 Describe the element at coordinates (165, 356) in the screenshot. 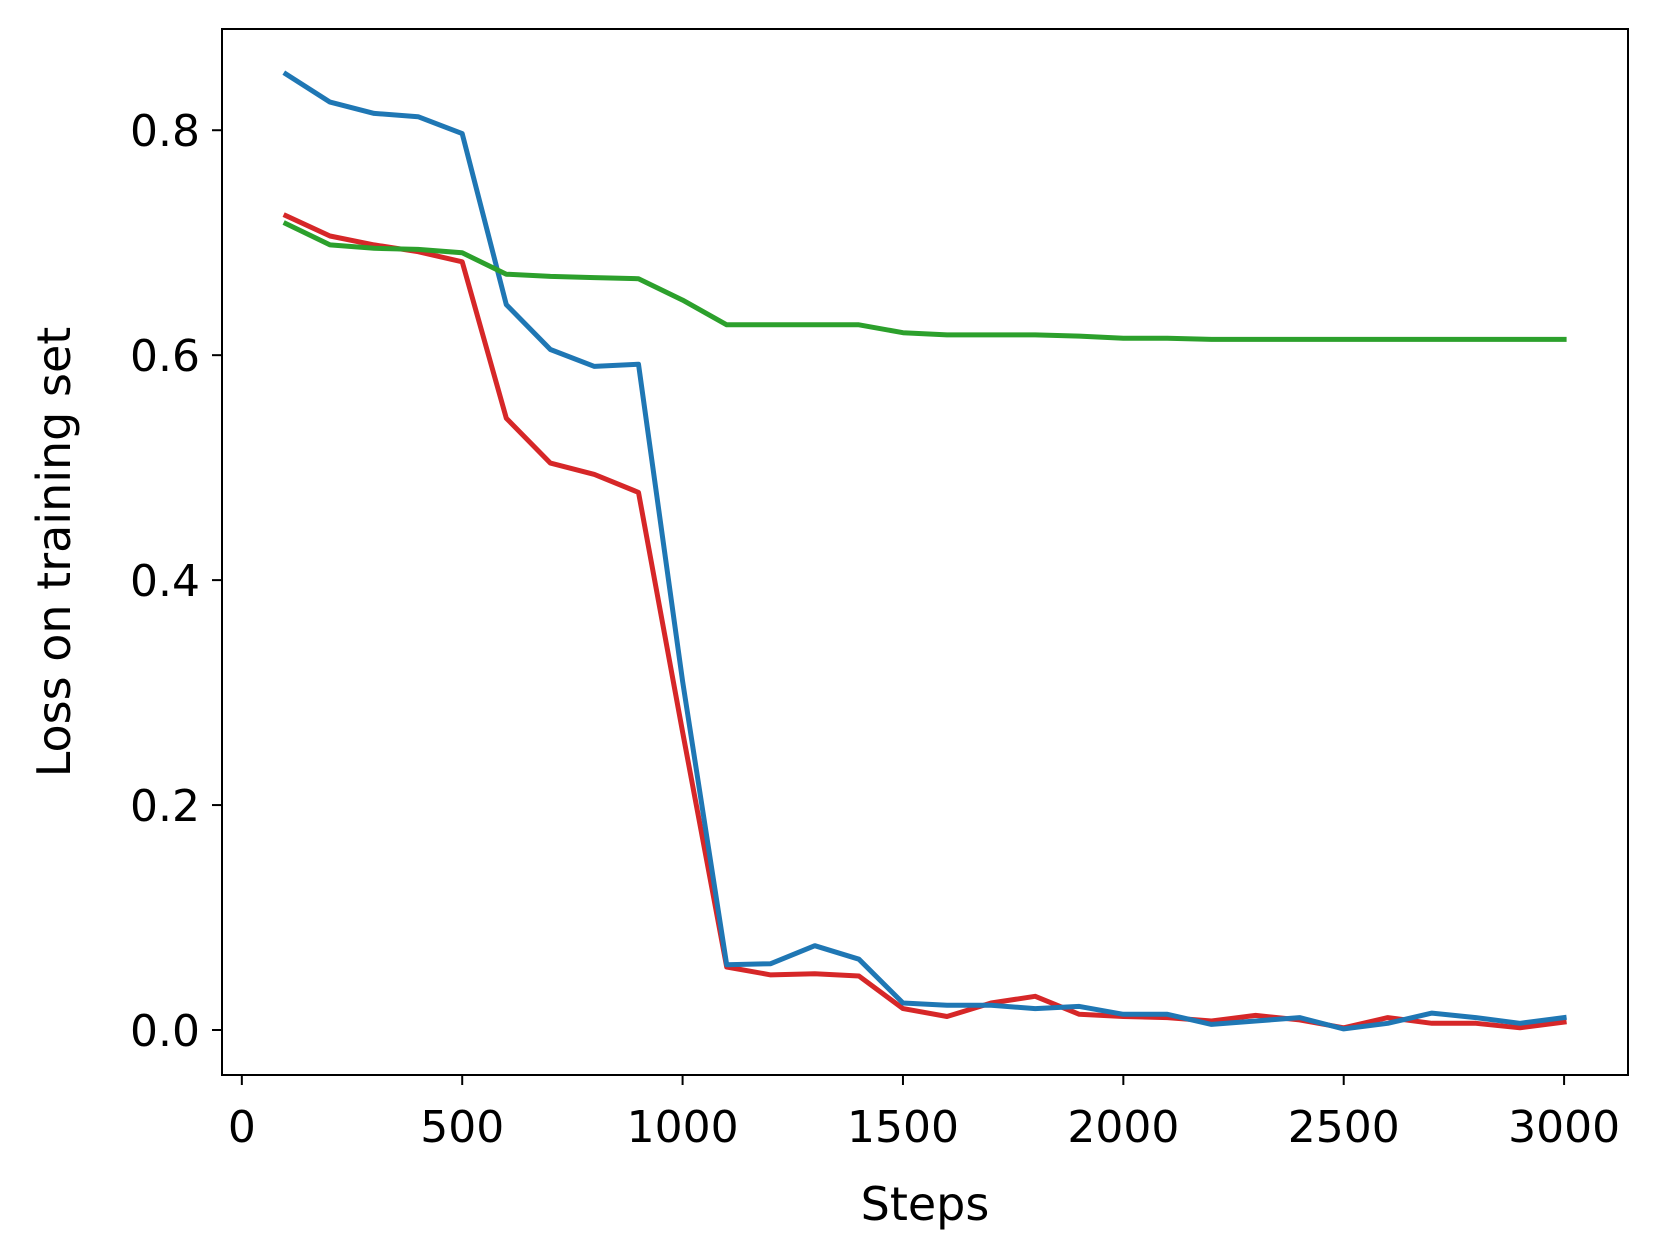

I see `y-tick-label: 0.6` at that location.